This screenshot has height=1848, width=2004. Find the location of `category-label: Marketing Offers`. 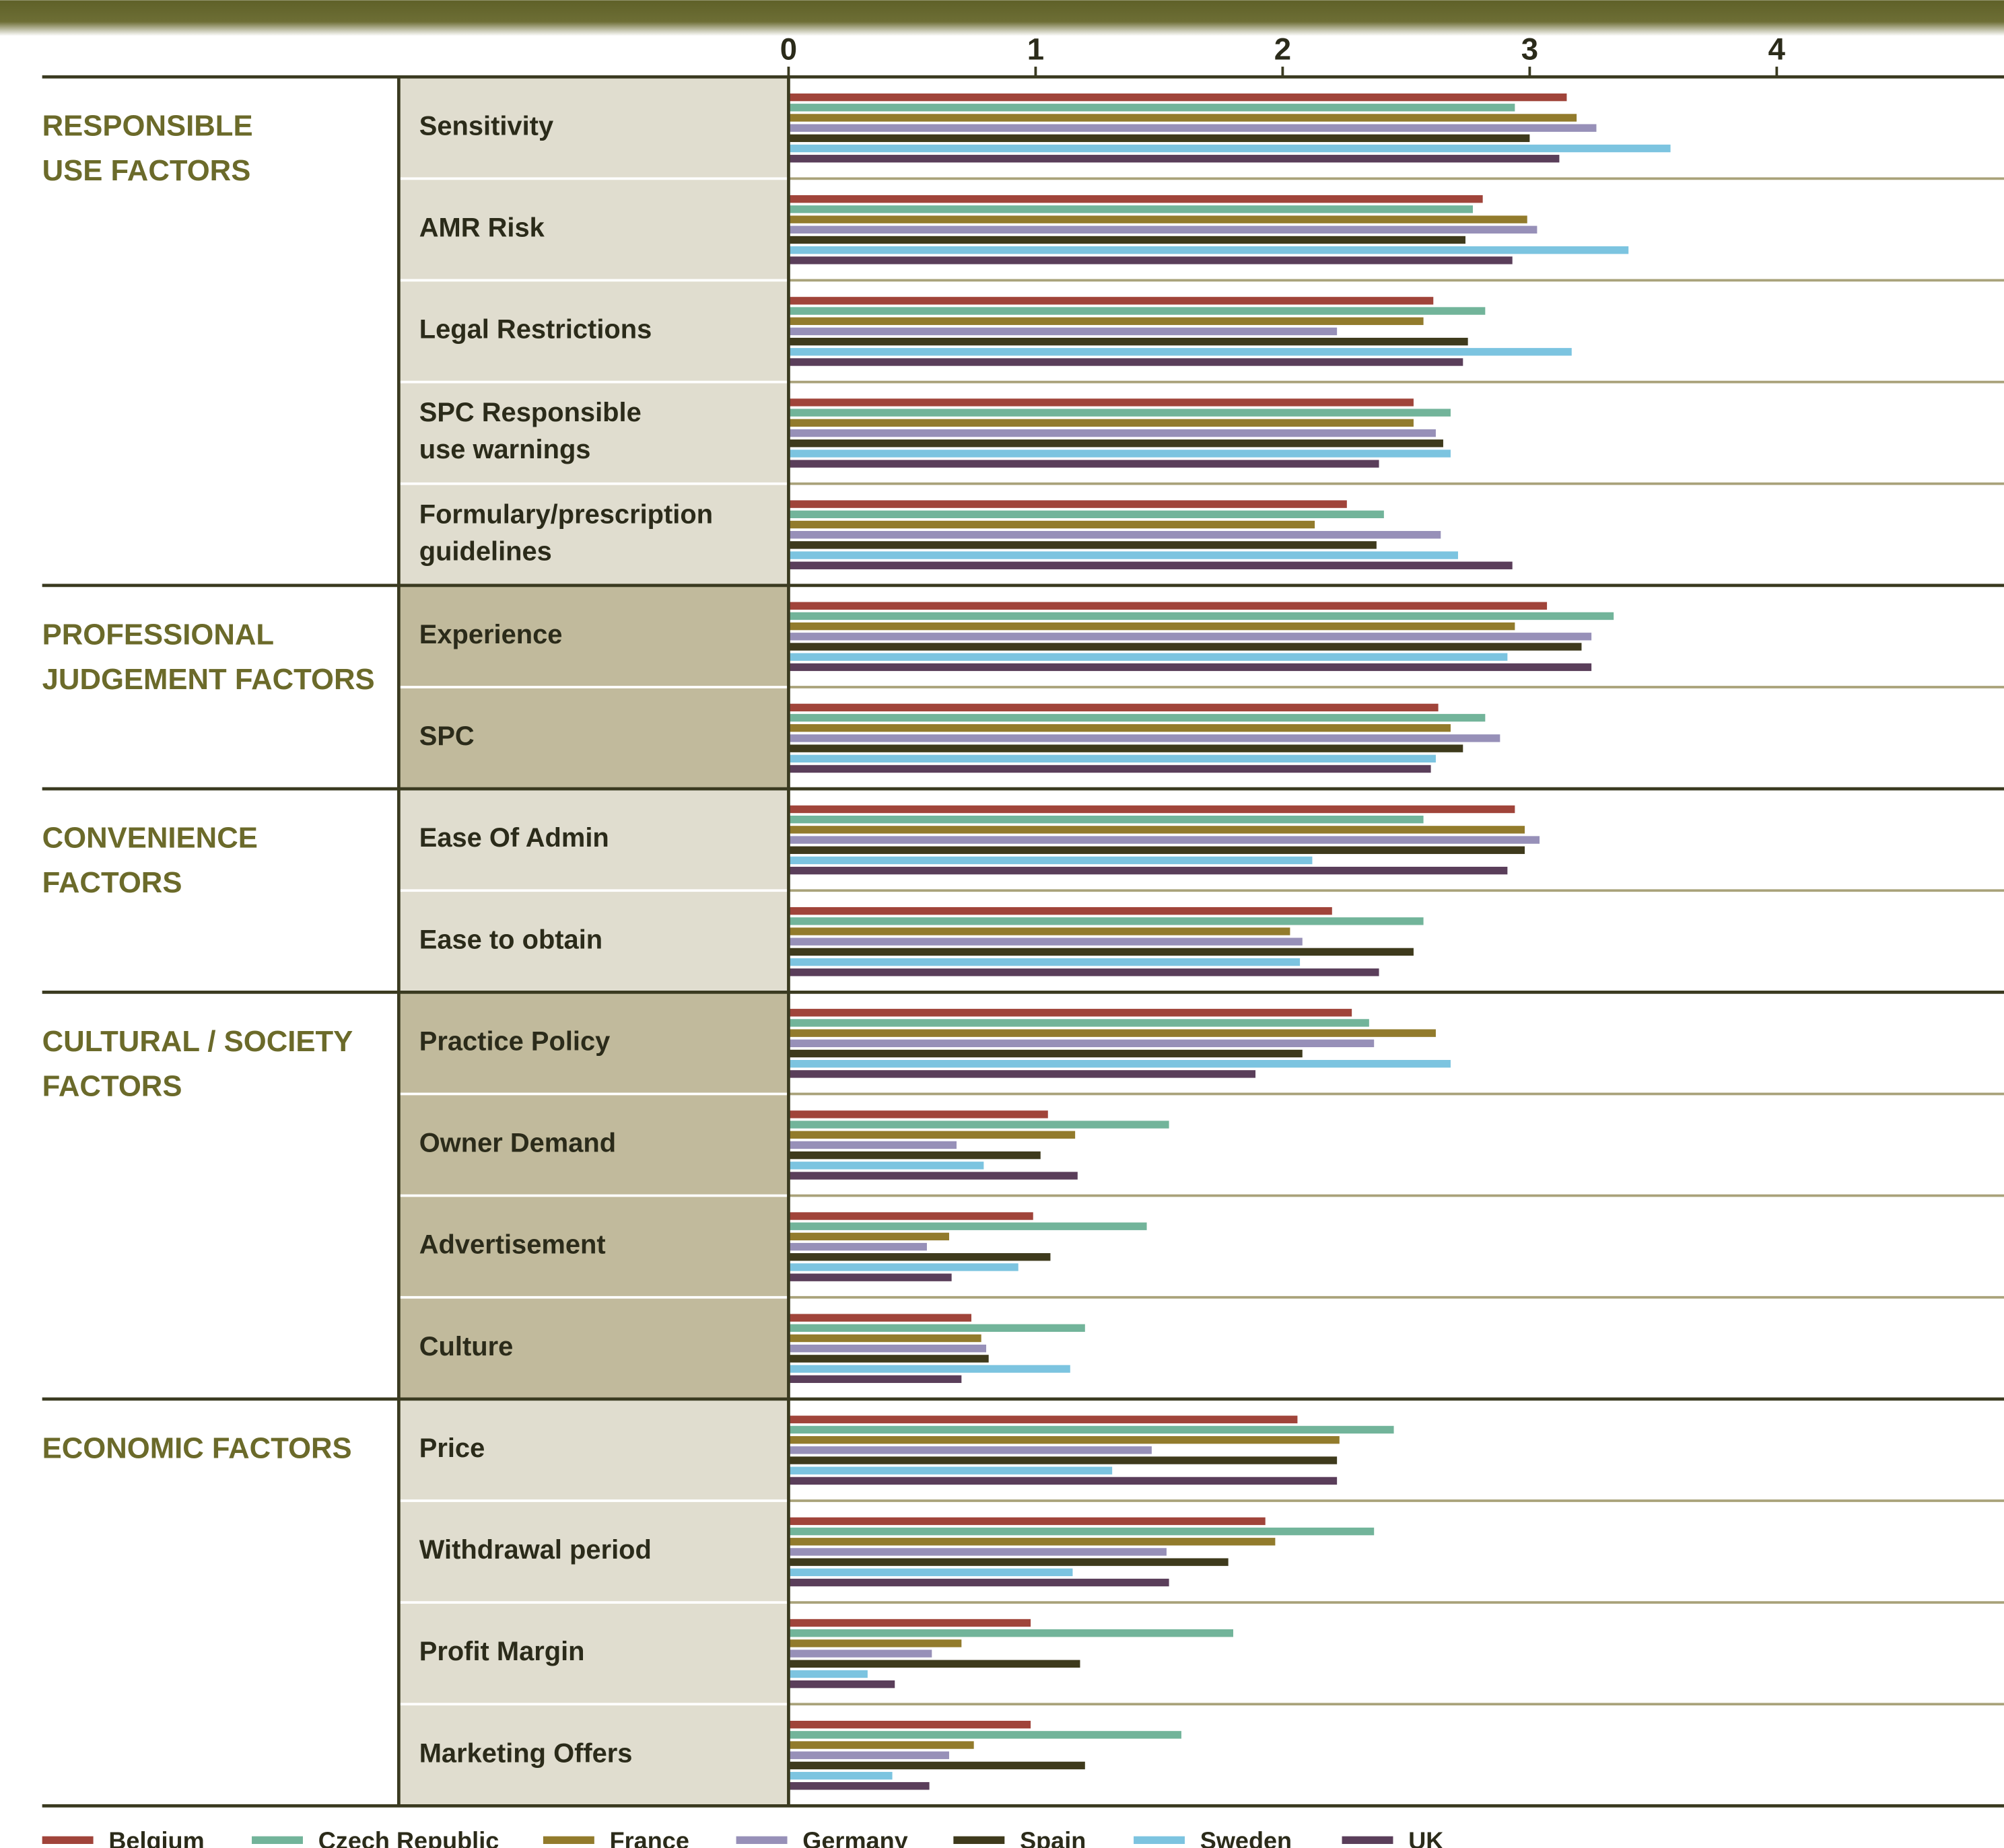

category-label: Marketing Offers is located at coordinates (526, 1753).